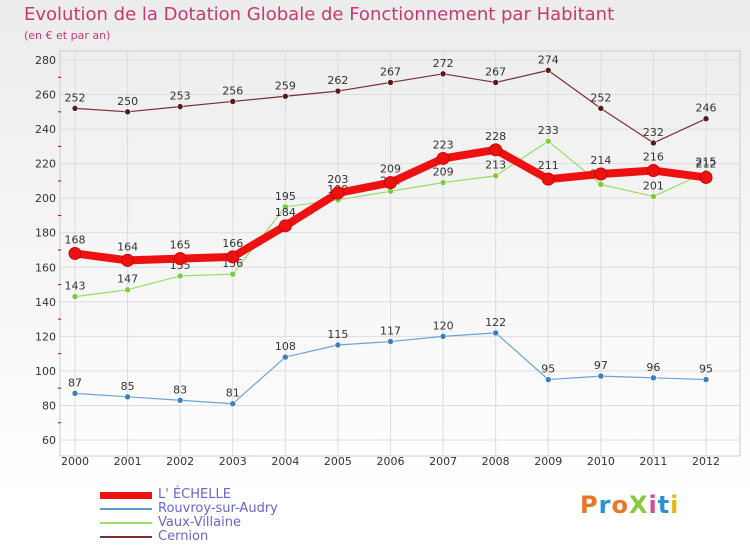 The width and height of the screenshot is (750, 550). What do you see at coordinates (390, 331) in the screenshot?
I see `data-label: 117` at bounding box center [390, 331].